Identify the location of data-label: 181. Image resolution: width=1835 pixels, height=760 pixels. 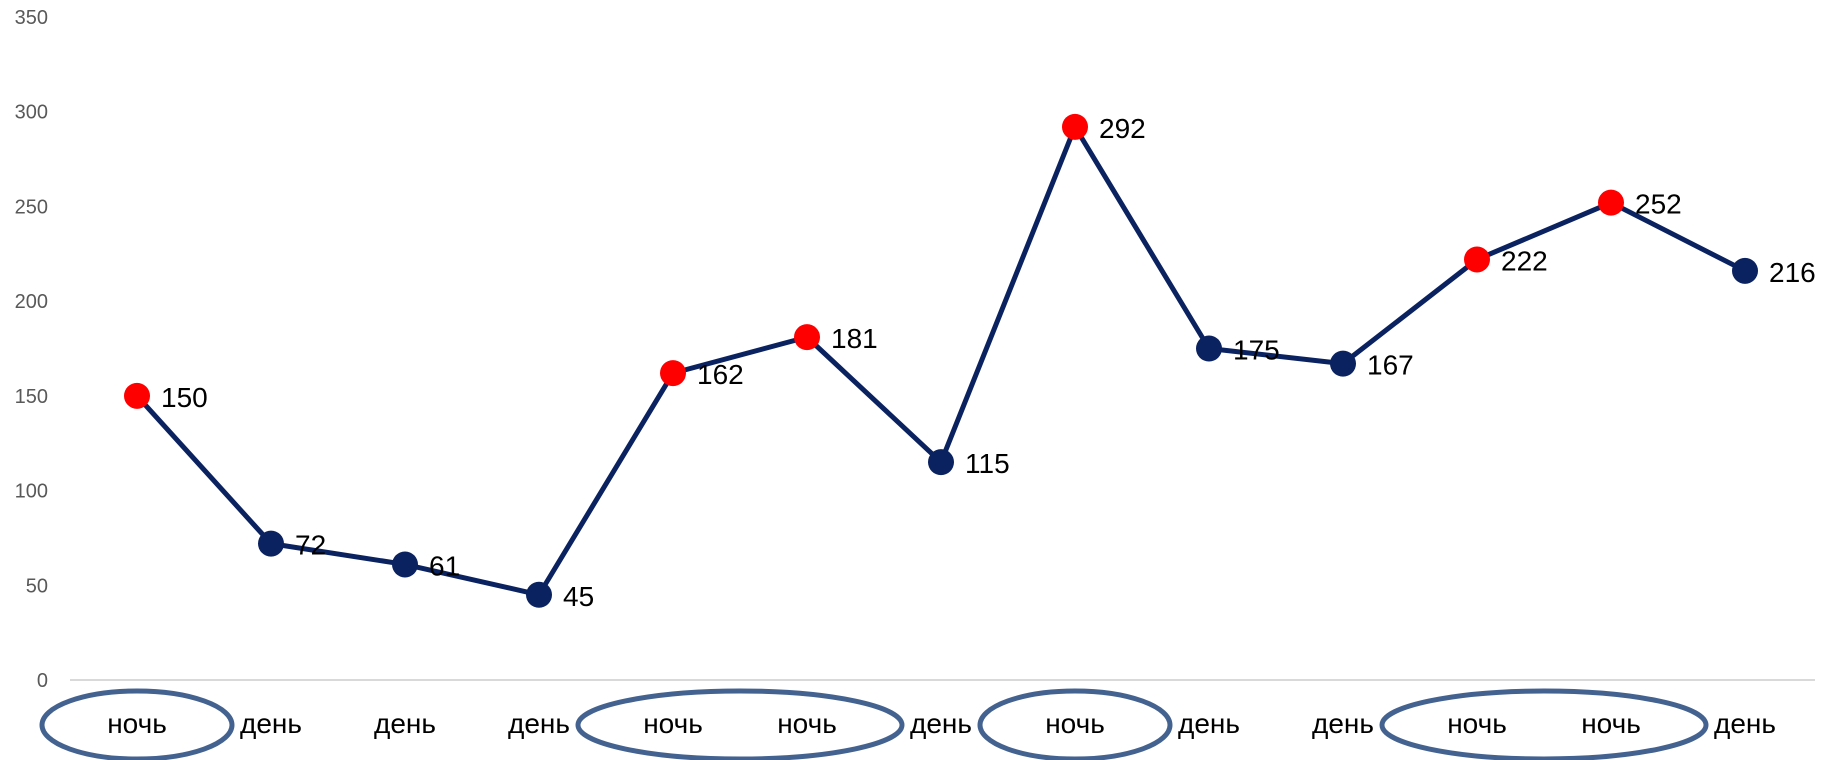
(854, 338).